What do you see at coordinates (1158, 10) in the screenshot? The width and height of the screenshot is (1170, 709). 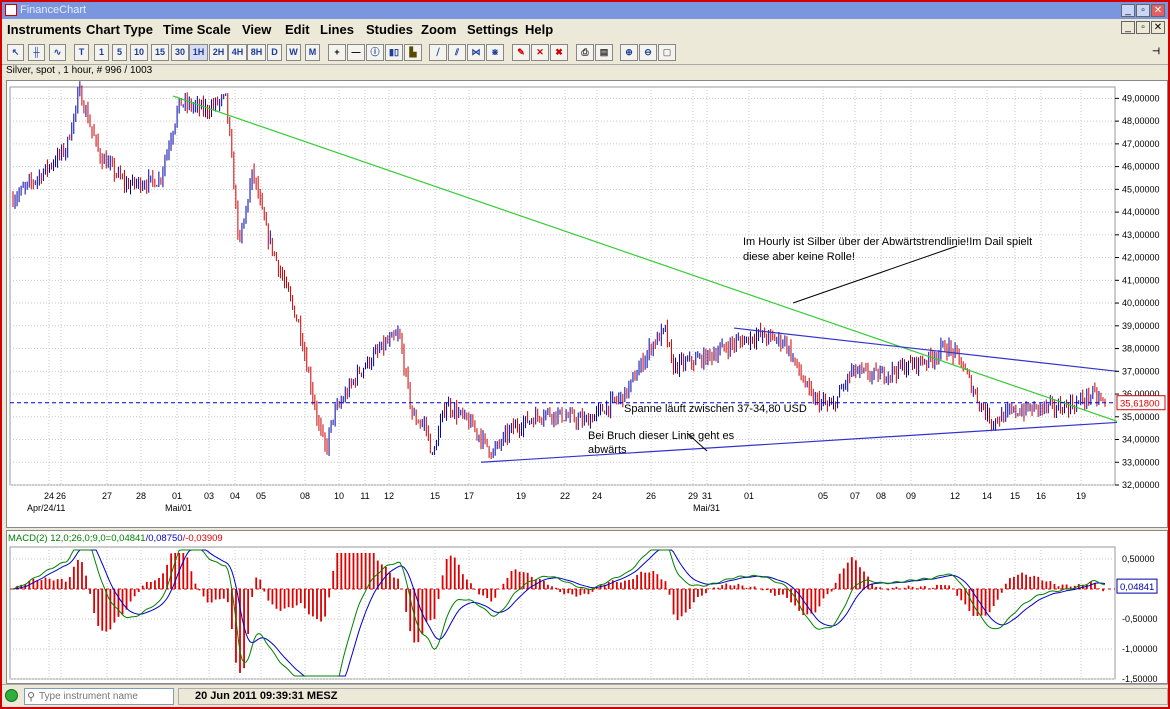 I see `close-button: ✕` at bounding box center [1158, 10].